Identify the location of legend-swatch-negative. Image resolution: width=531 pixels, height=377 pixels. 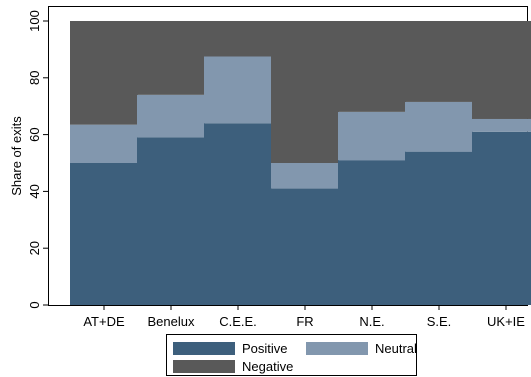
(204, 366).